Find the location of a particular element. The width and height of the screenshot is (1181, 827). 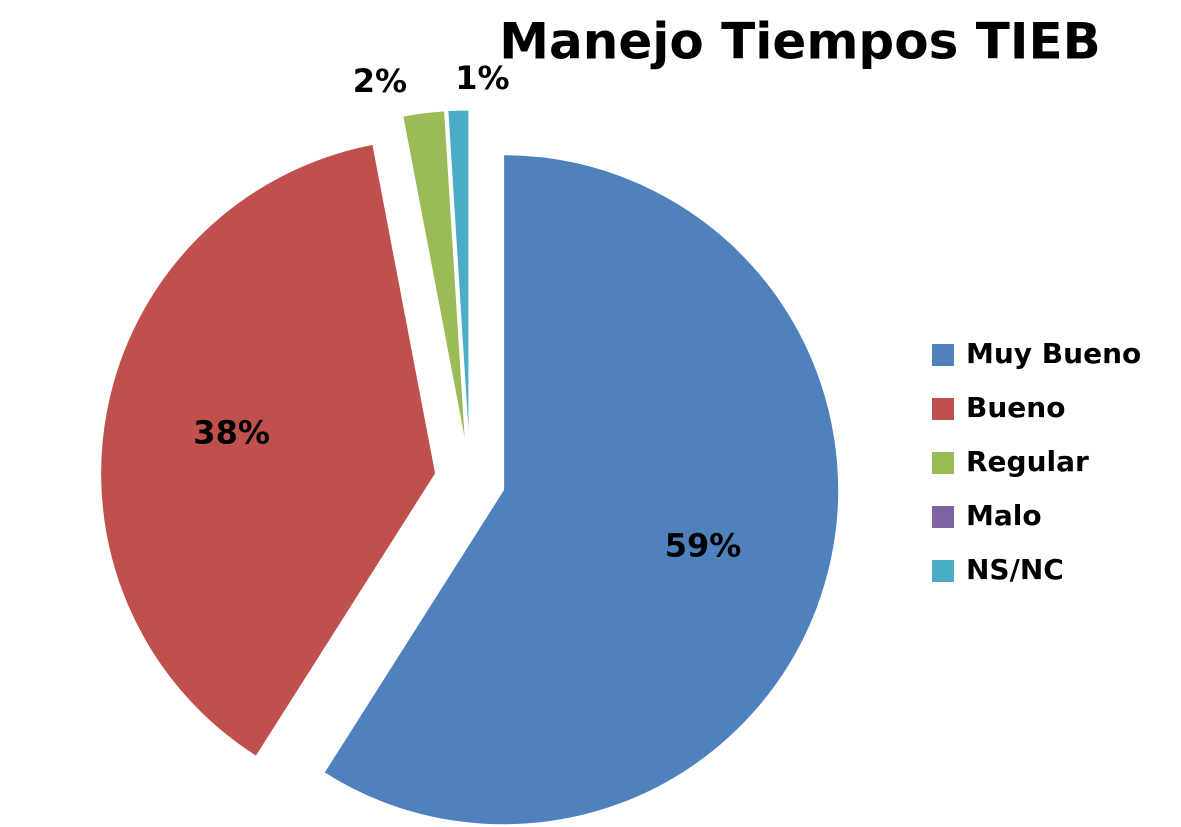

data-label: 2% is located at coordinates (380, 81).